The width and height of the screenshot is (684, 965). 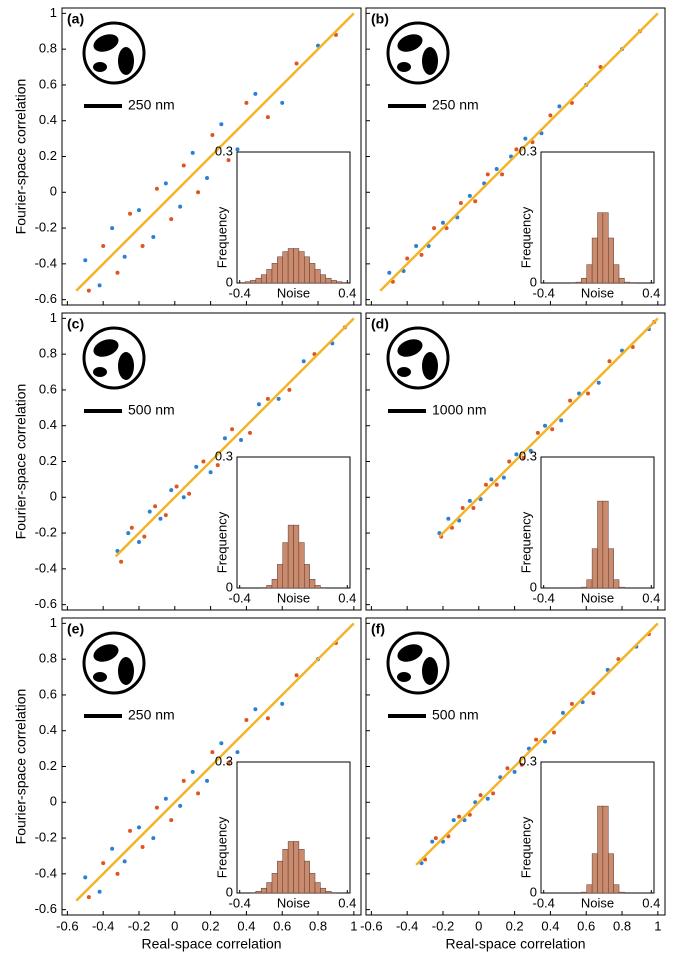 What do you see at coordinates (550, 925) in the screenshot?
I see `x-tick-label: 0.4` at bounding box center [550, 925].